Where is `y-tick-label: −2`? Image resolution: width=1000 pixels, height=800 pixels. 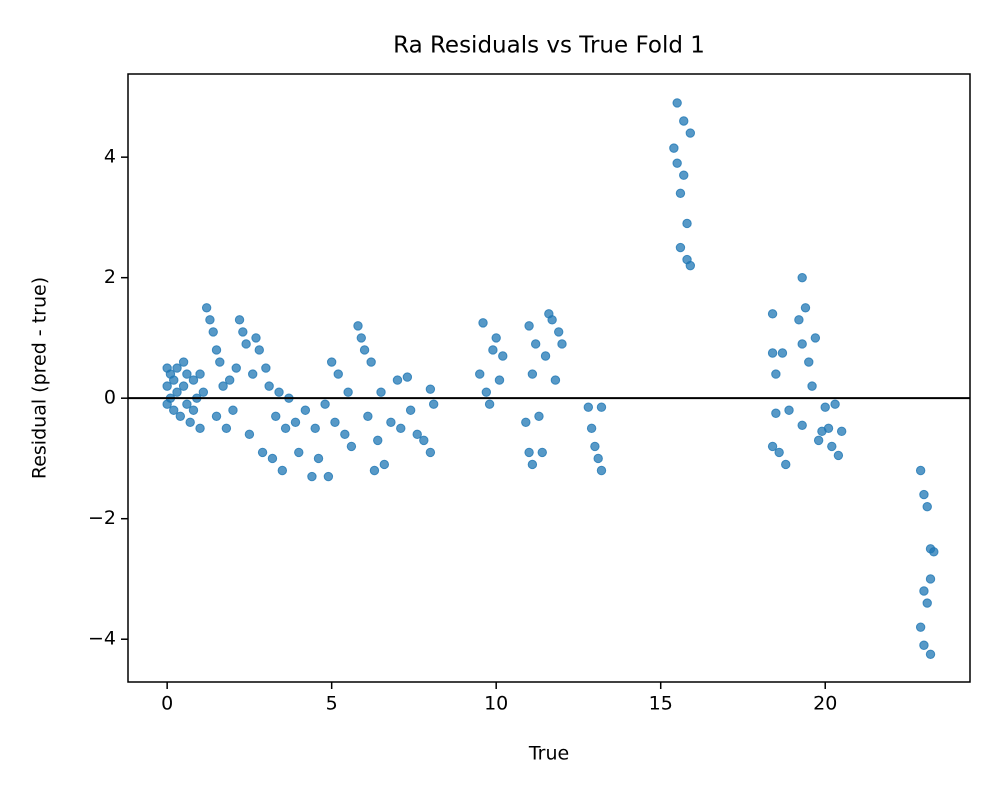
y-tick-label: −2 is located at coordinates (102, 518).